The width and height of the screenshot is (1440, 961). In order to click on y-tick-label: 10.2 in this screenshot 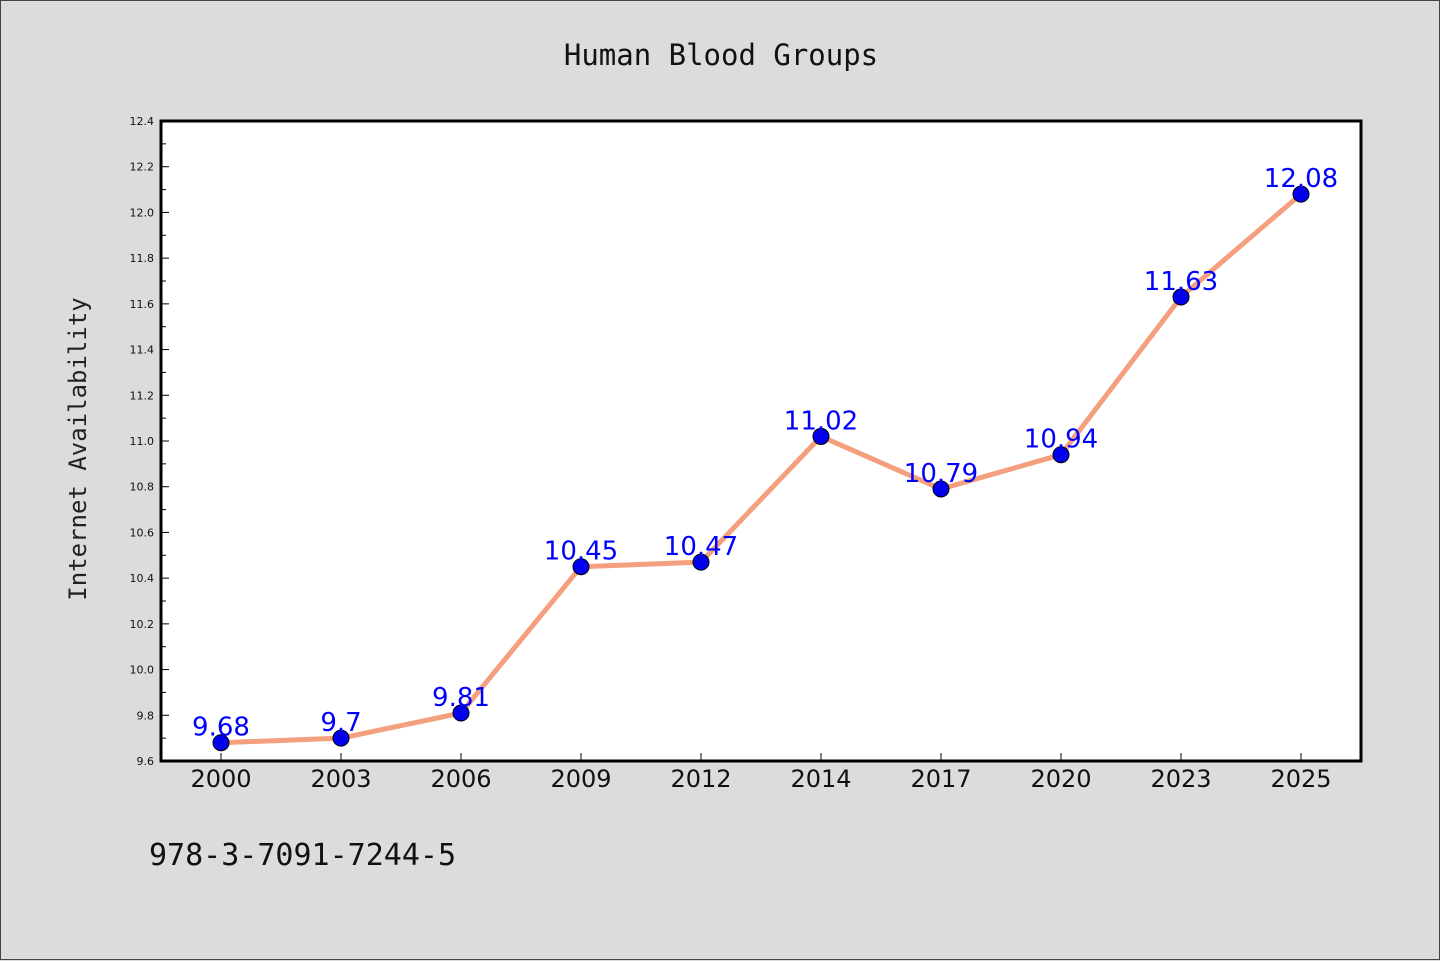, I will do `click(142, 624)`.